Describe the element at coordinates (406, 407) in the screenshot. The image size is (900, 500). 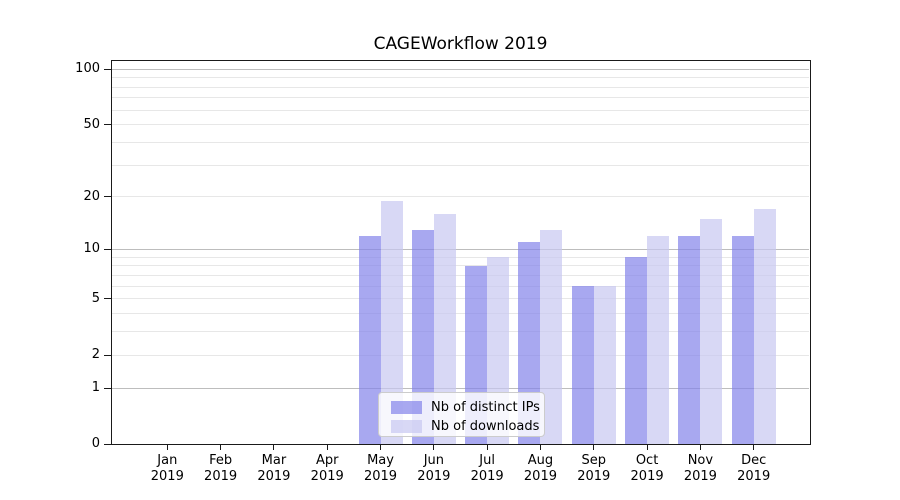
I see `legend-swatch-nb-of-distinct-ips` at that location.